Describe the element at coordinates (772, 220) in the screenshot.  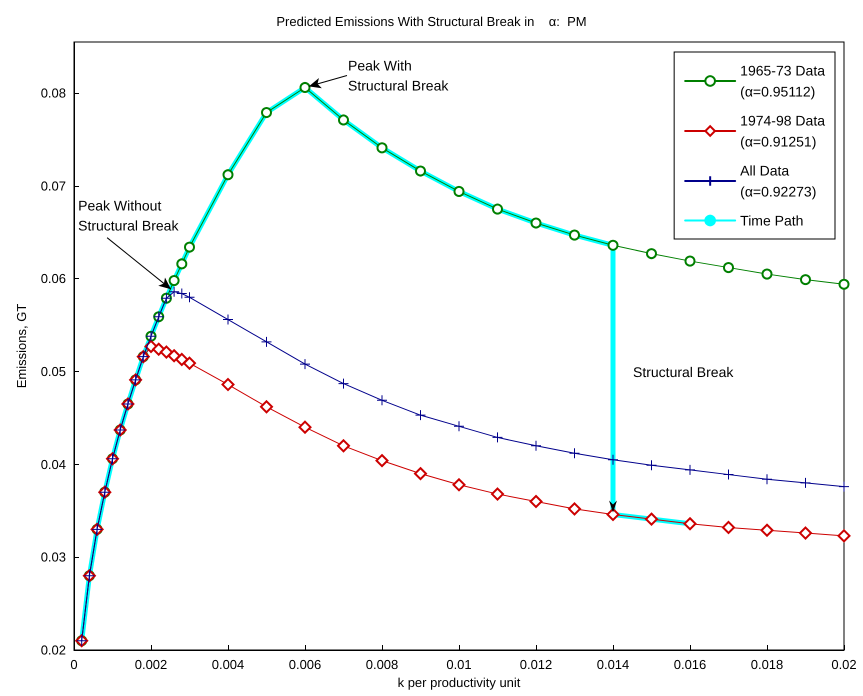
I see `legend-label: Time Path` at that location.